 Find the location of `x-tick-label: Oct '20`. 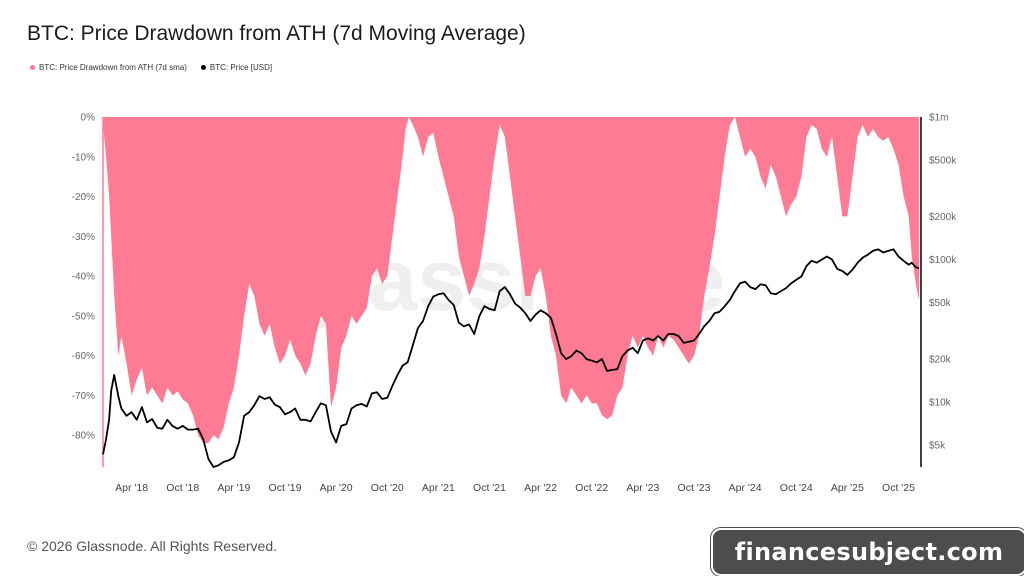

x-tick-label: Oct '20 is located at coordinates (387, 488).